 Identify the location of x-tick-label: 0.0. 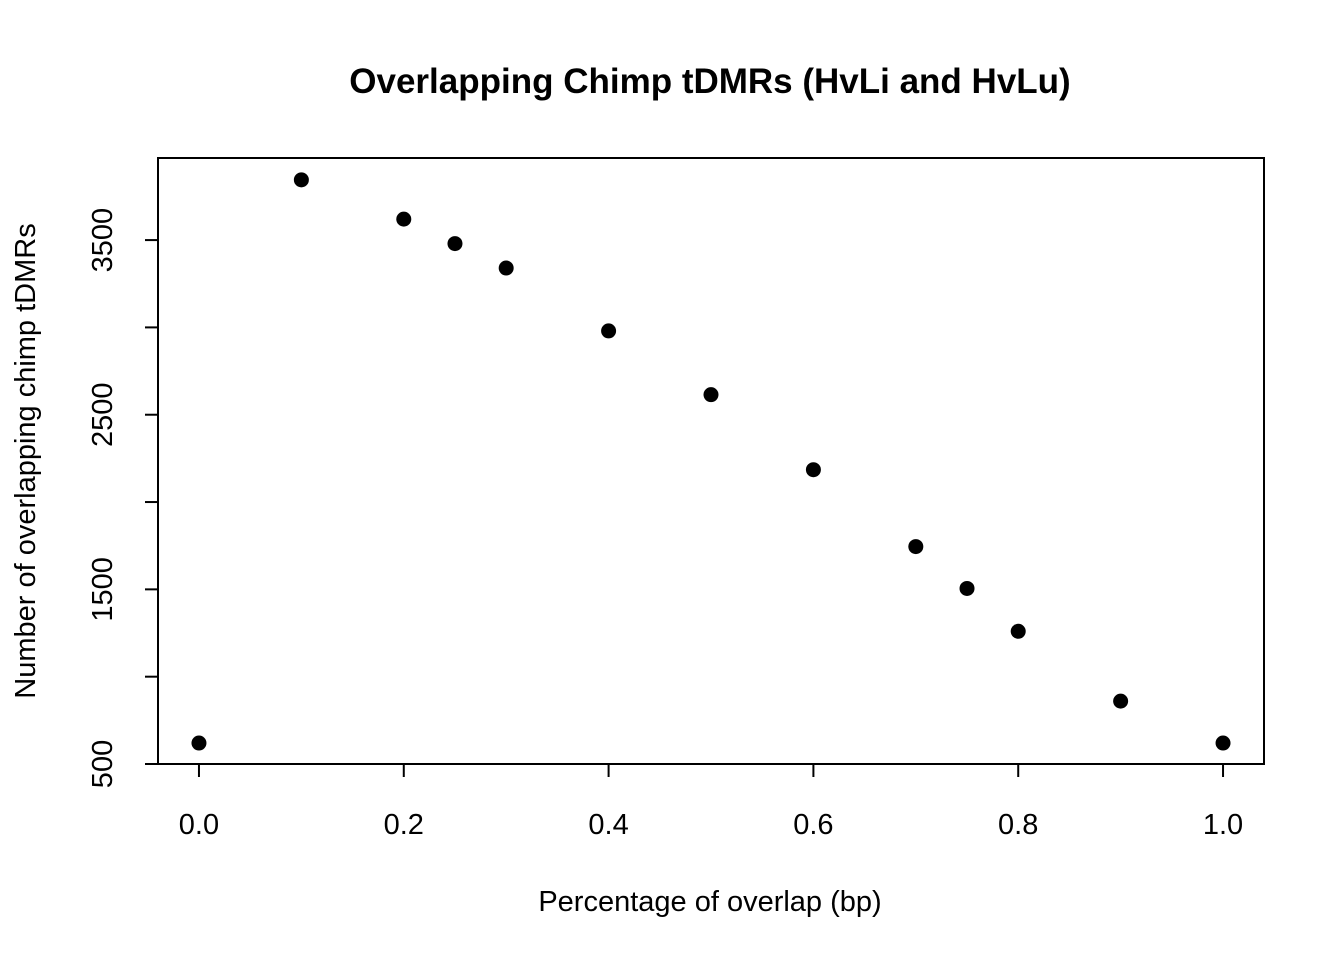
(199, 825).